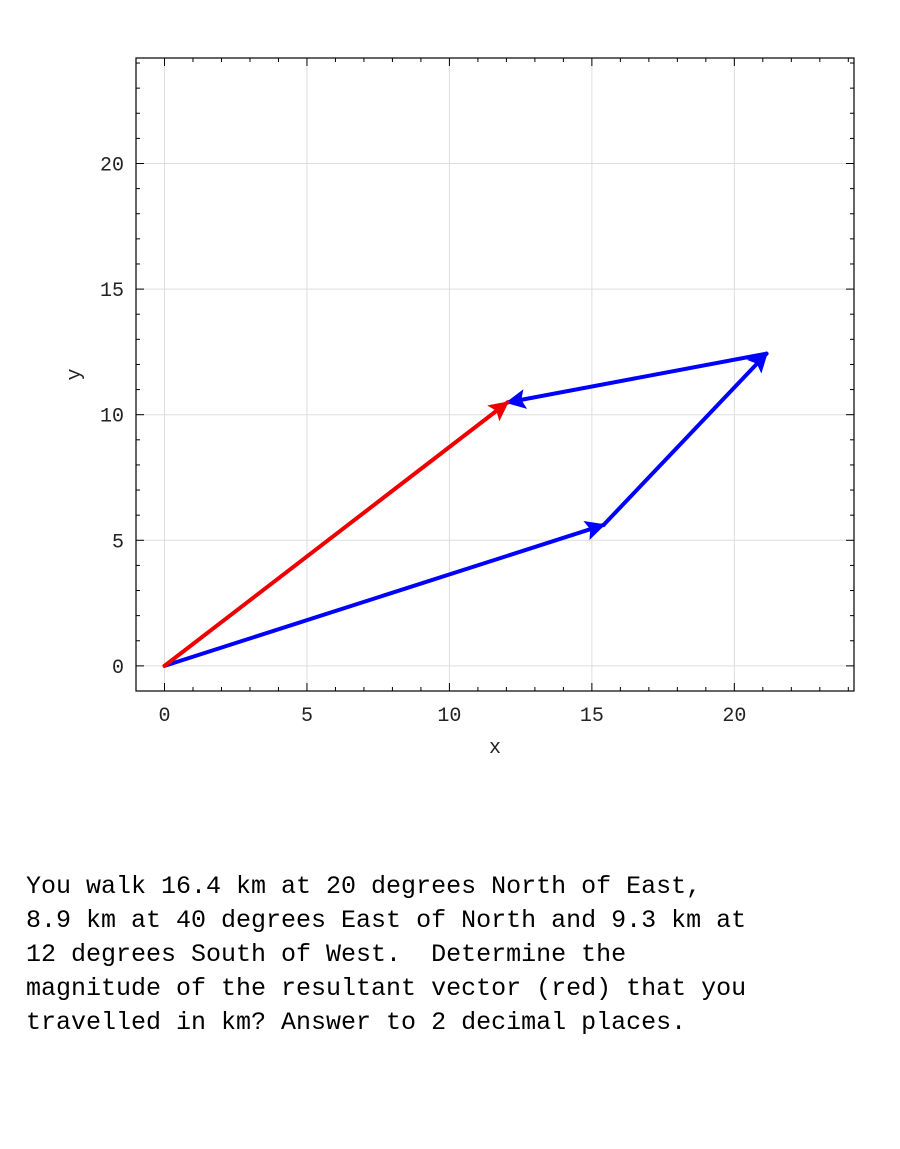 The image size is (900, 1149). What do you see at coordinates (449, 716) in the screenshot?
I see `x-tick-label: 10` at bounding box center [449, 716].